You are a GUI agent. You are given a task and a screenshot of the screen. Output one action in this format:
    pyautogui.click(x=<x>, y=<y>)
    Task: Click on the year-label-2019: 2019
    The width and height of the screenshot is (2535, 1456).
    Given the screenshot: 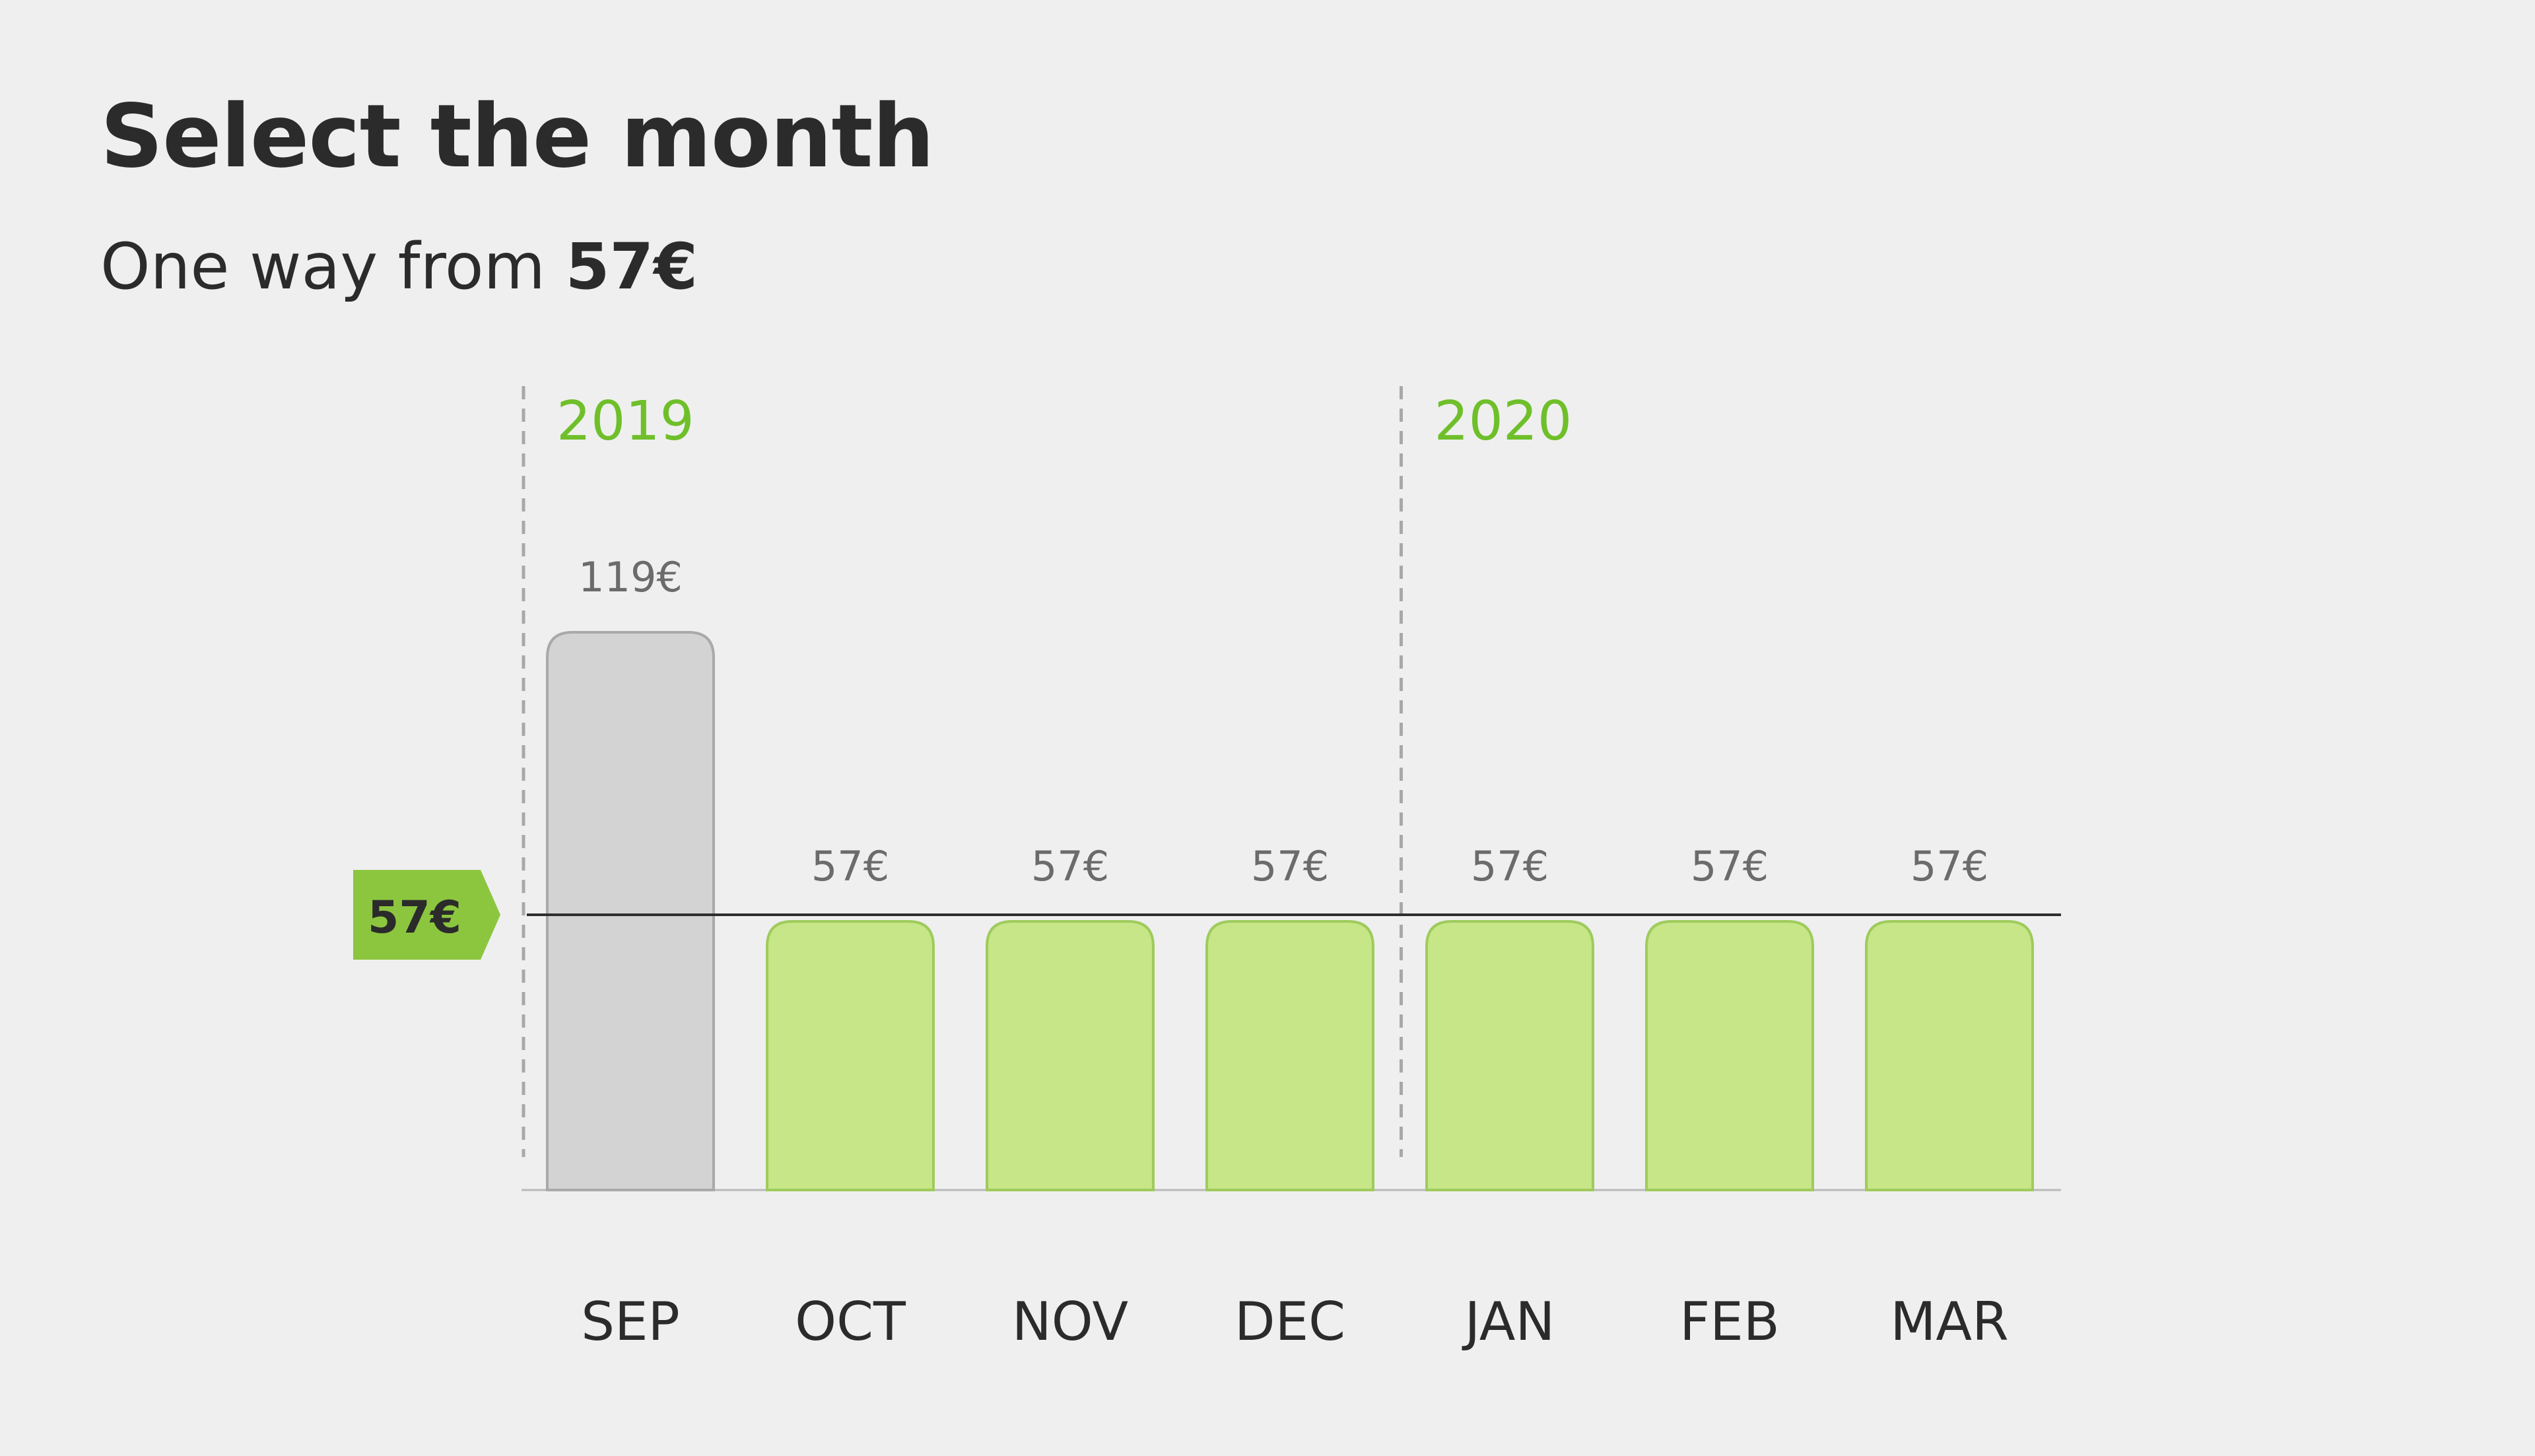 What is the action you would take?
    pyautogui.click(x=625, y=421)
    